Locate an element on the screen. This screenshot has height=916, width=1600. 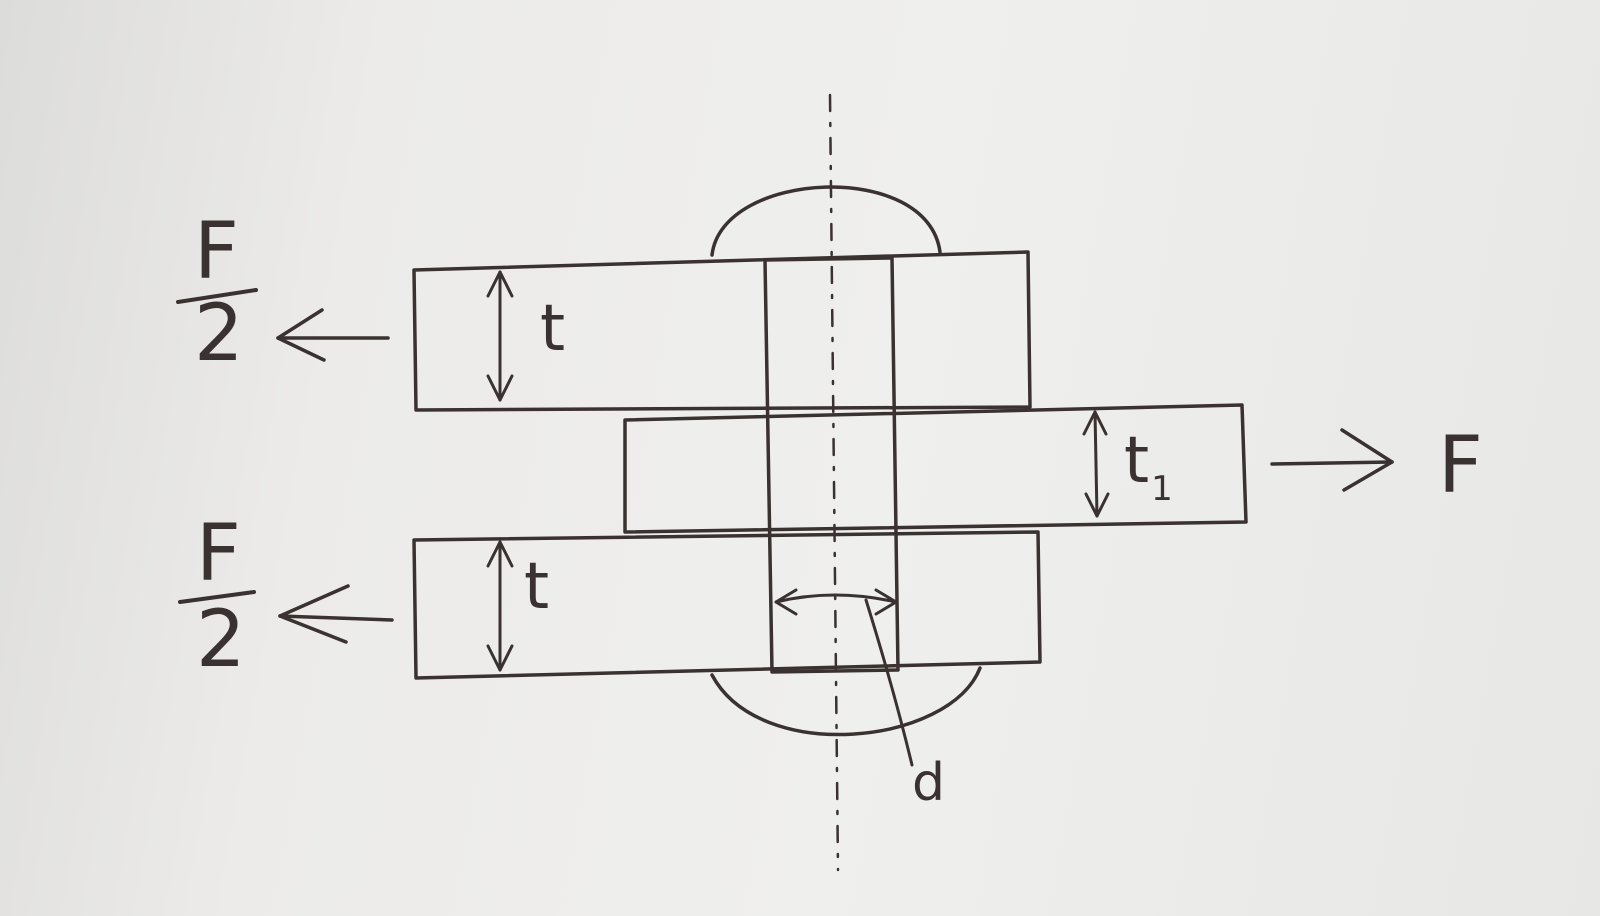
bottom-plate-thickness-label: t is located at coordinates (536, 587).